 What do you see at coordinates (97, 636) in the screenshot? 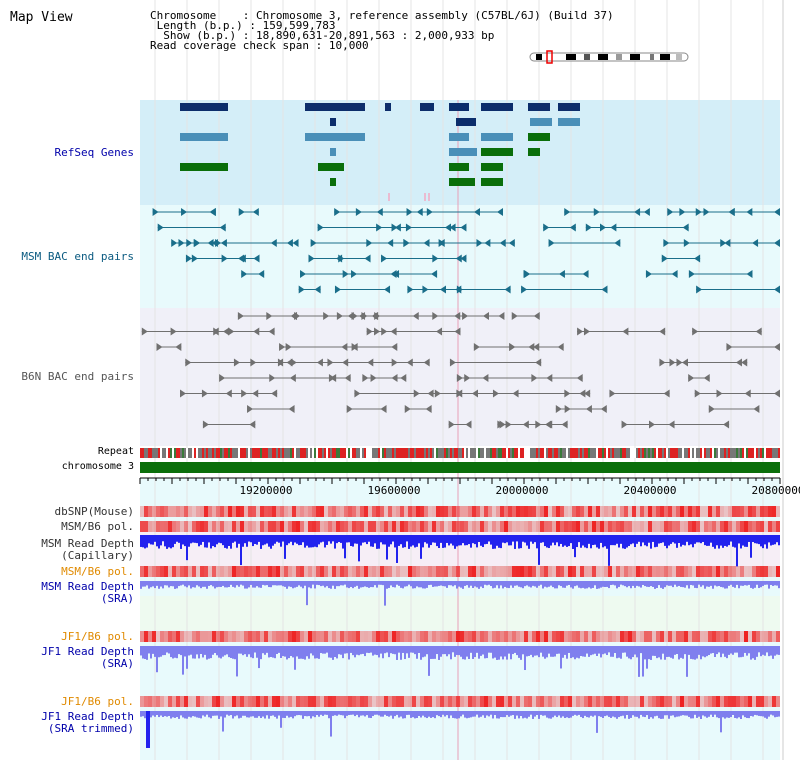
I see `track-label-jf1-b6-pol: JF1/B6 pol.` at bounding box center [97, 636].